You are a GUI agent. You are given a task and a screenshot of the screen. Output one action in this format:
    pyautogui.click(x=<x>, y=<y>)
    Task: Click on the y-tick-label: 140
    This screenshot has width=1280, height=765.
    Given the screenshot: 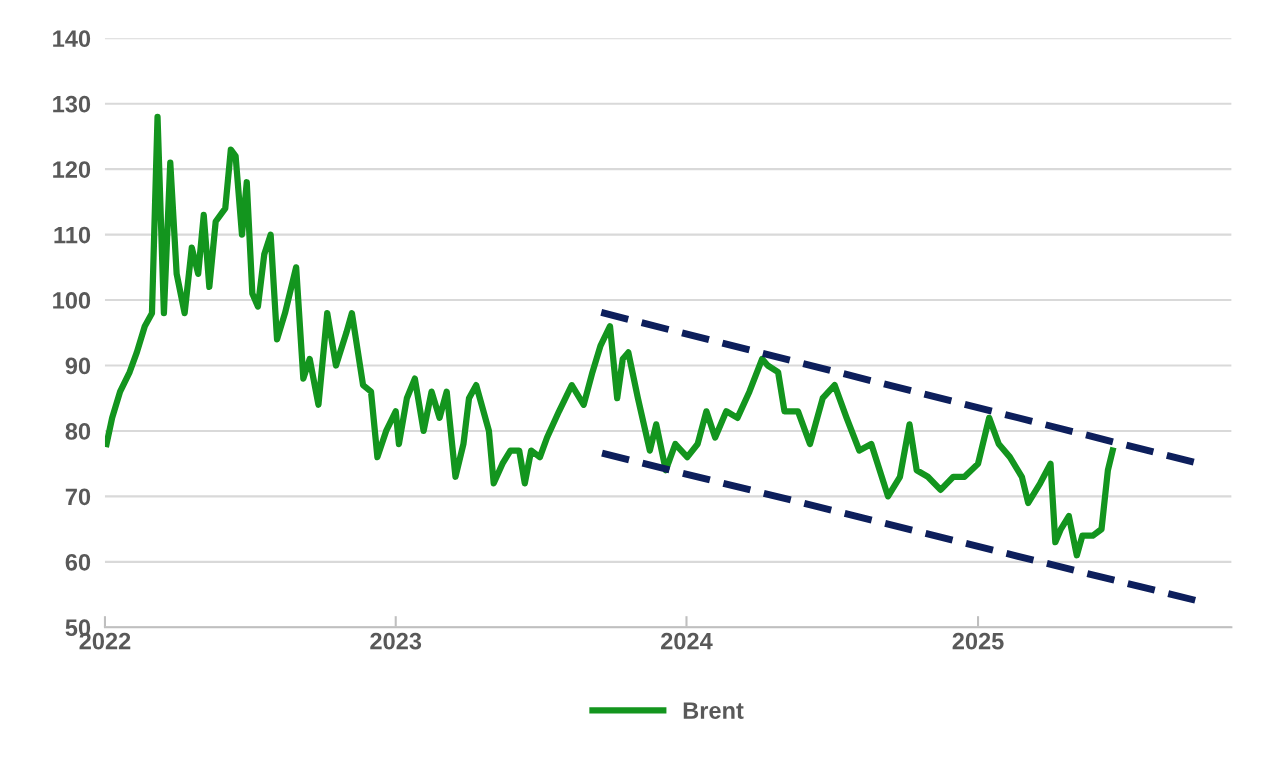 What is the action you would take?
    pyautogui.click(x=72, y=39)
    